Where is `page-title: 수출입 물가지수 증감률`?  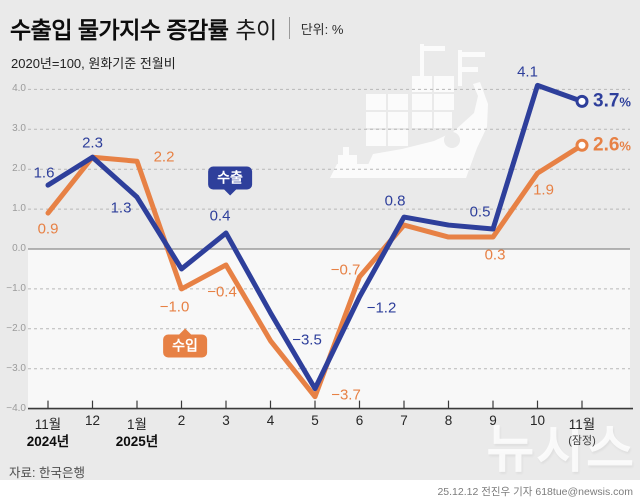 page-title: 수출입 물가지수 증감률 is located at coordinates (119, 30).